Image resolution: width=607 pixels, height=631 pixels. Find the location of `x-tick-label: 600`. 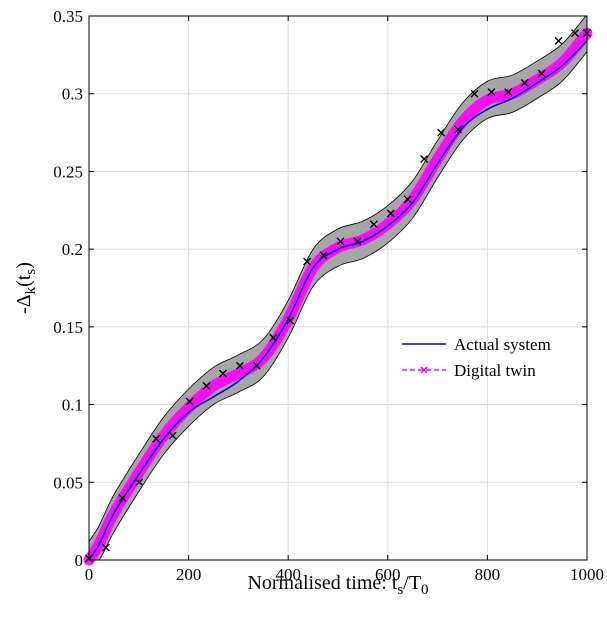

x-tick-label: 600 is located at coordinates (388, 574).